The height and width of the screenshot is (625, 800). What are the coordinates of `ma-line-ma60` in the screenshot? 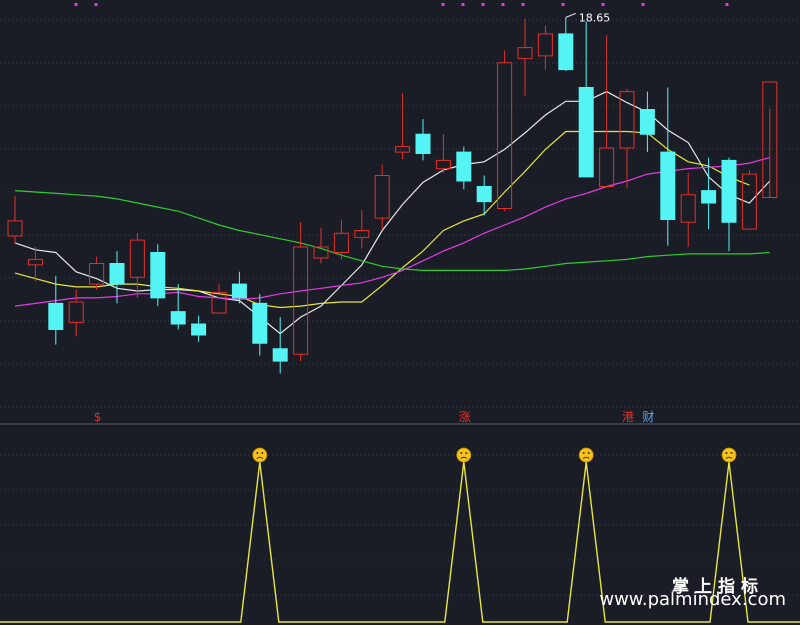 It's located at (392, 230).